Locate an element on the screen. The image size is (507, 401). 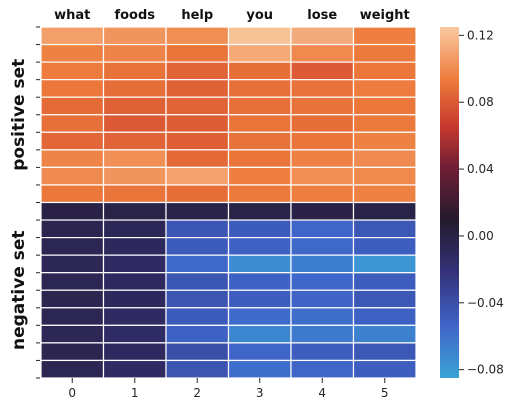
column-word-label: weight is located at coordinates (385, 15).